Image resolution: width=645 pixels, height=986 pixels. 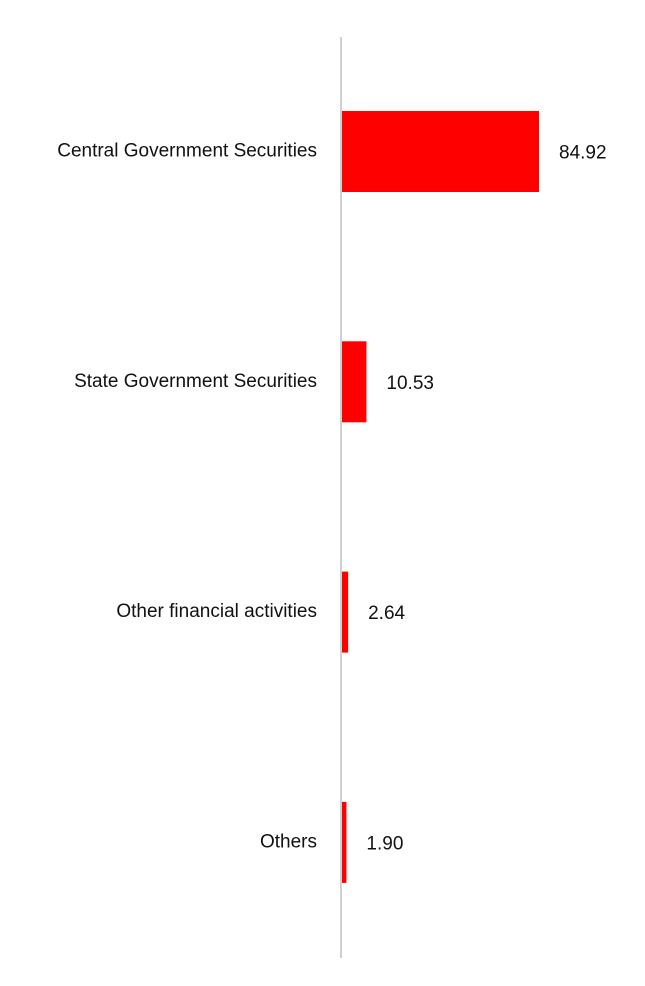 What do you see at coordinates (583, 153) in the screenshot?
I see `value-label-0: 84.92` at bounding box center [583, 153].